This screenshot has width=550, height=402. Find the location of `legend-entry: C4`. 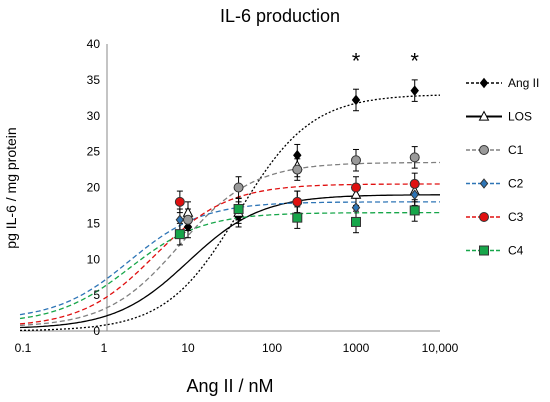

legend-entry: C4 is located at coordinates (495, 251).